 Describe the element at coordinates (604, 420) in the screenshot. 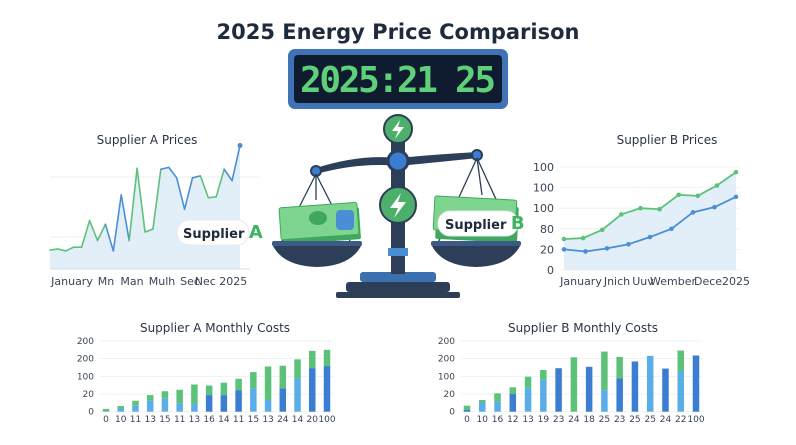

I see `x-tick-label: 25` at that location.